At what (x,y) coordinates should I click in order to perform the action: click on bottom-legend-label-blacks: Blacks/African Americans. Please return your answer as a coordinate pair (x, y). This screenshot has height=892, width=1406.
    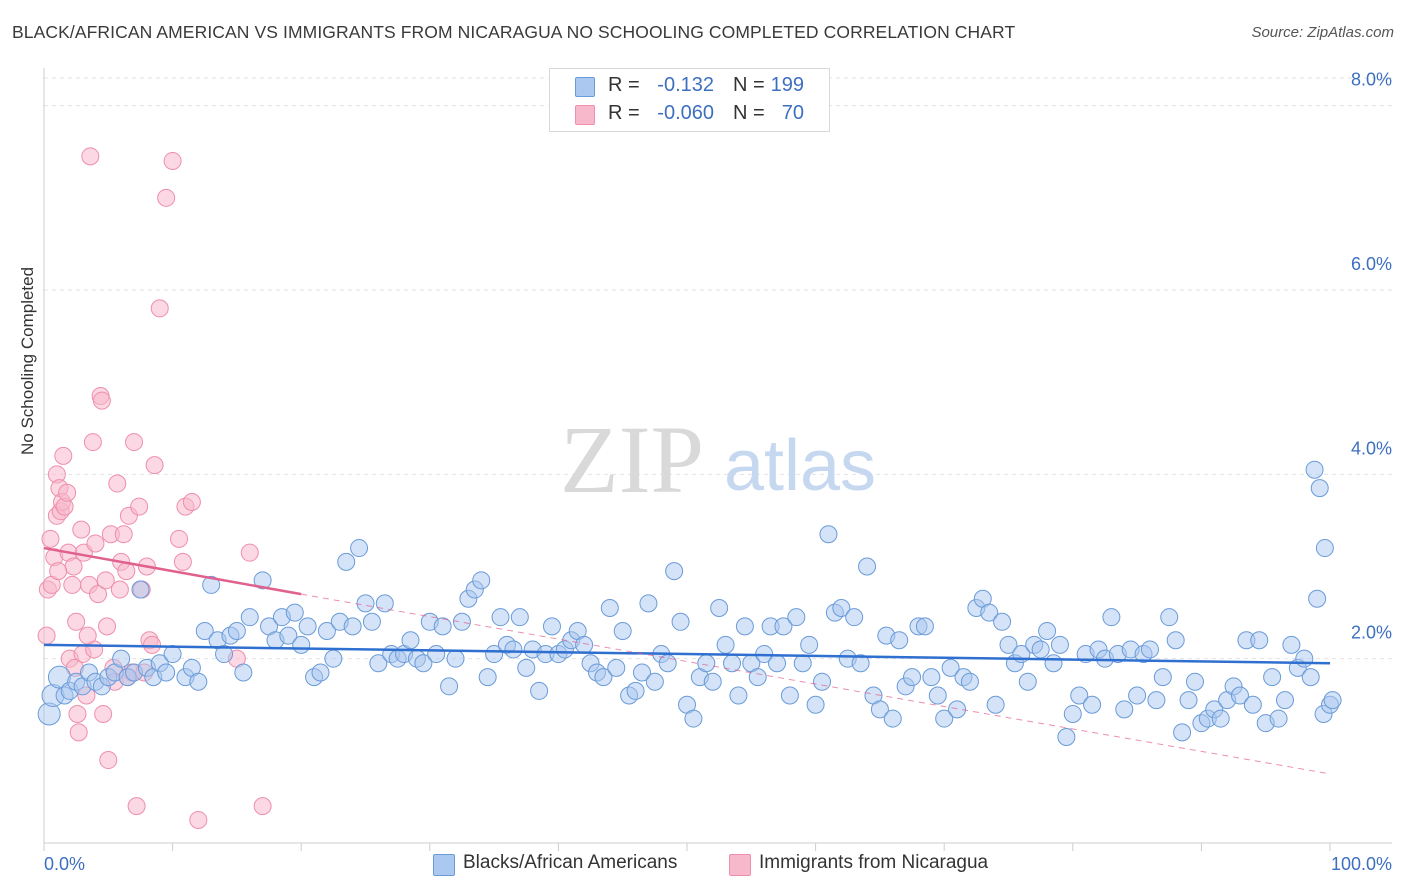
    Looking at the image, I should click on (570, 862).